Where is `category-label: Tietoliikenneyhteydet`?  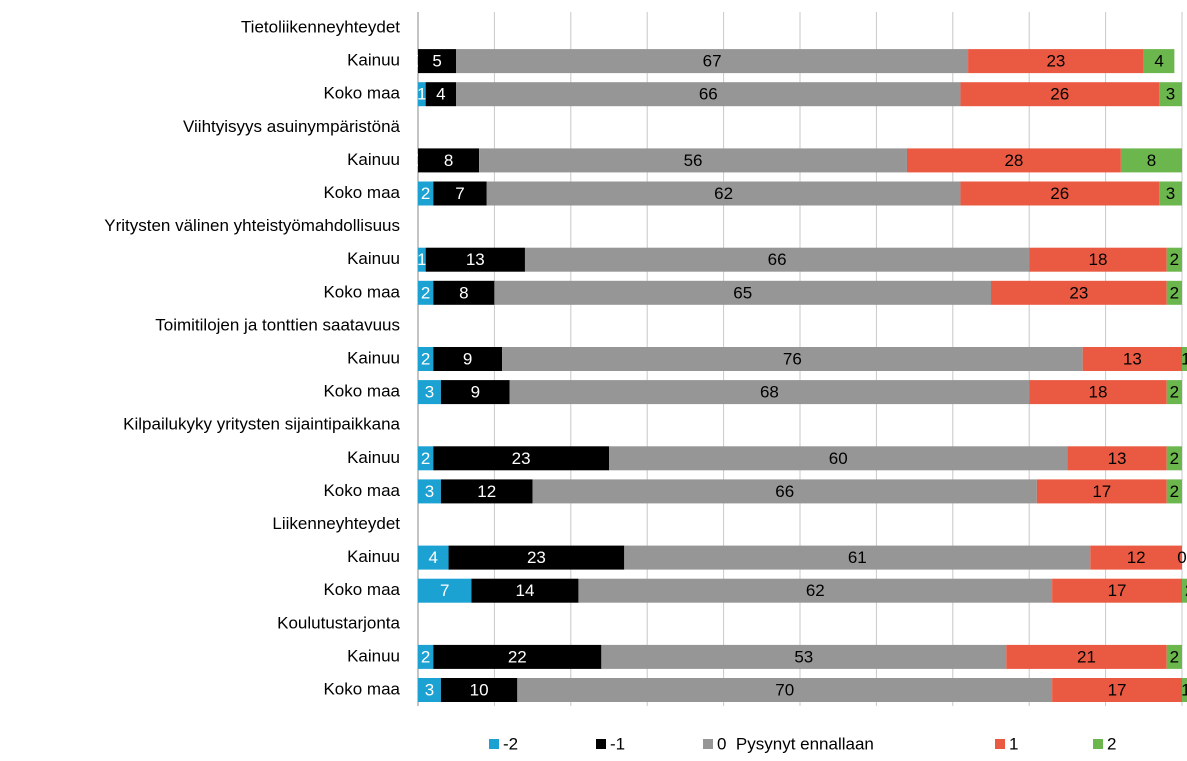 category-label: Tietoliikenneyhteydet is located at coordinates (320, 26).